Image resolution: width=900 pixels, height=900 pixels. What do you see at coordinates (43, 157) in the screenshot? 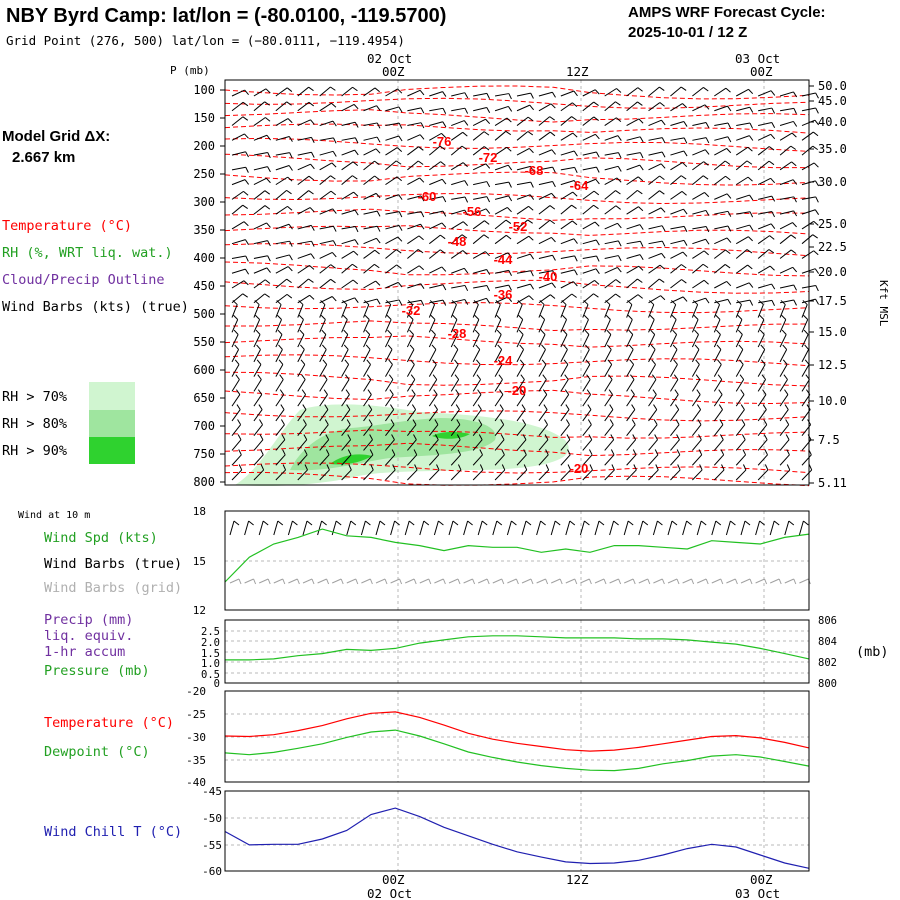
I see `model-grid-value: 2.667 km` at bounding box center [43, 157].